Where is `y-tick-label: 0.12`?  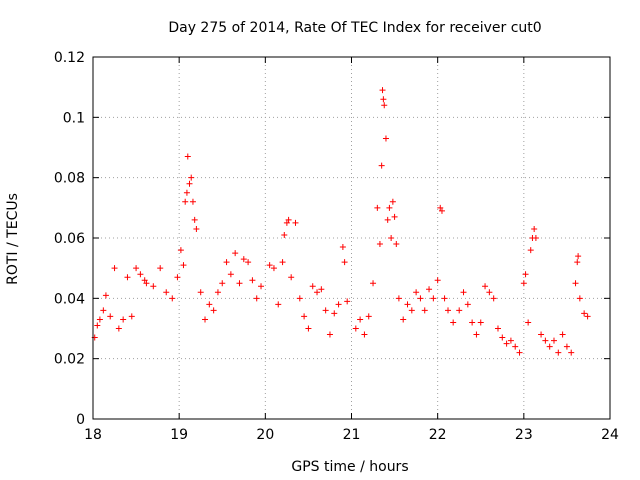
y-tick-label: 0.12 is located at coordinates (69, 58).